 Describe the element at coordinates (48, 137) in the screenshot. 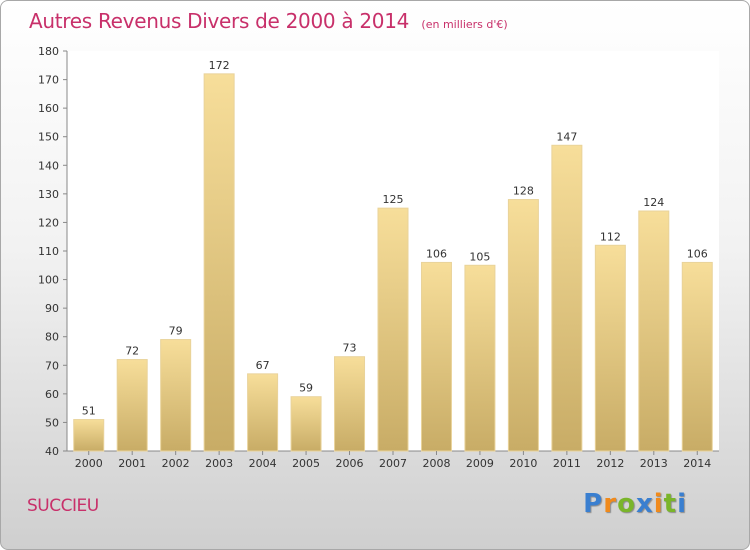

I see `y-tick-label: 150` at that location.